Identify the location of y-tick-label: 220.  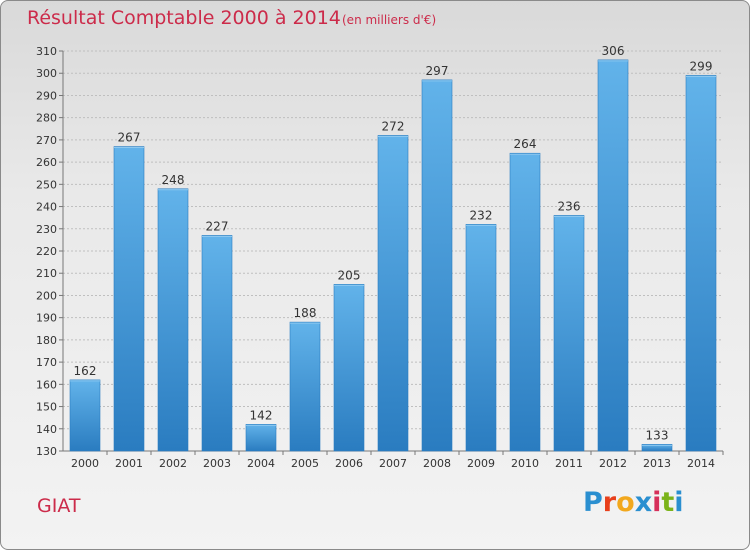
(46, 251).